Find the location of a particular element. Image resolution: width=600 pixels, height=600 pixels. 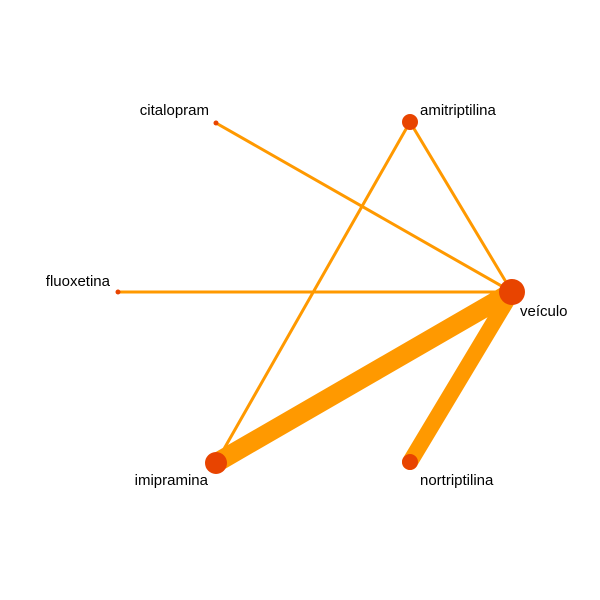

node-label-imipramina: imipramina is located at coordinates (172, 480).